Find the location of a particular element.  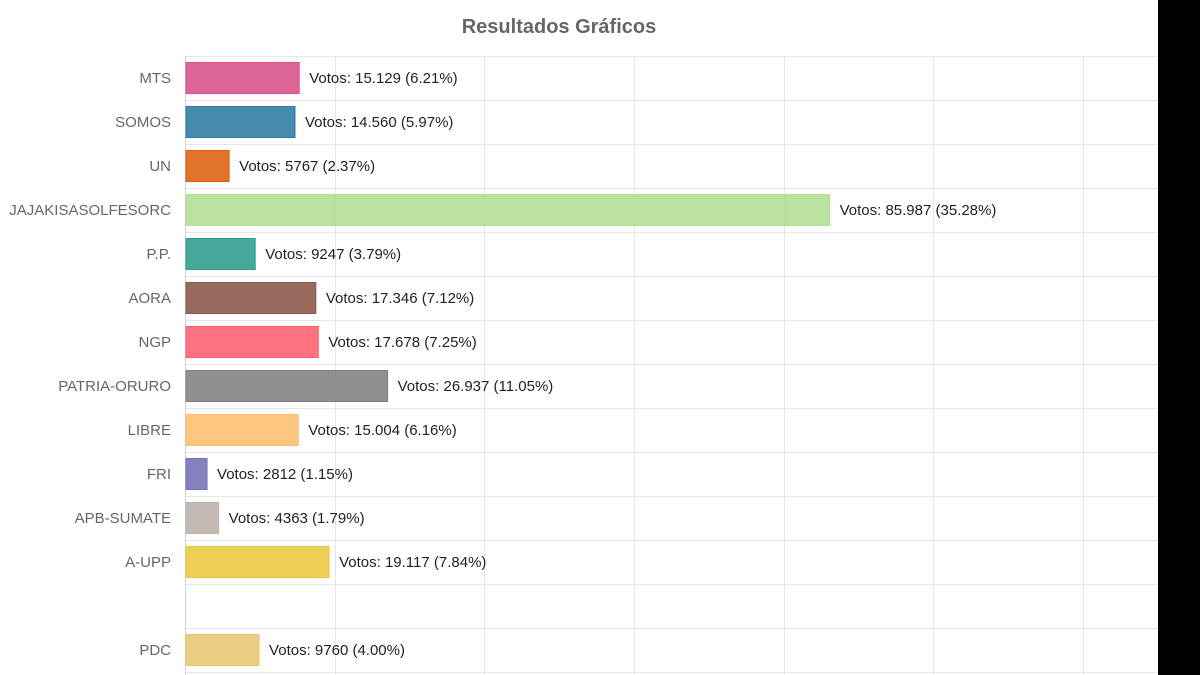

category-label: PDC is located at coordinates (155, 650).